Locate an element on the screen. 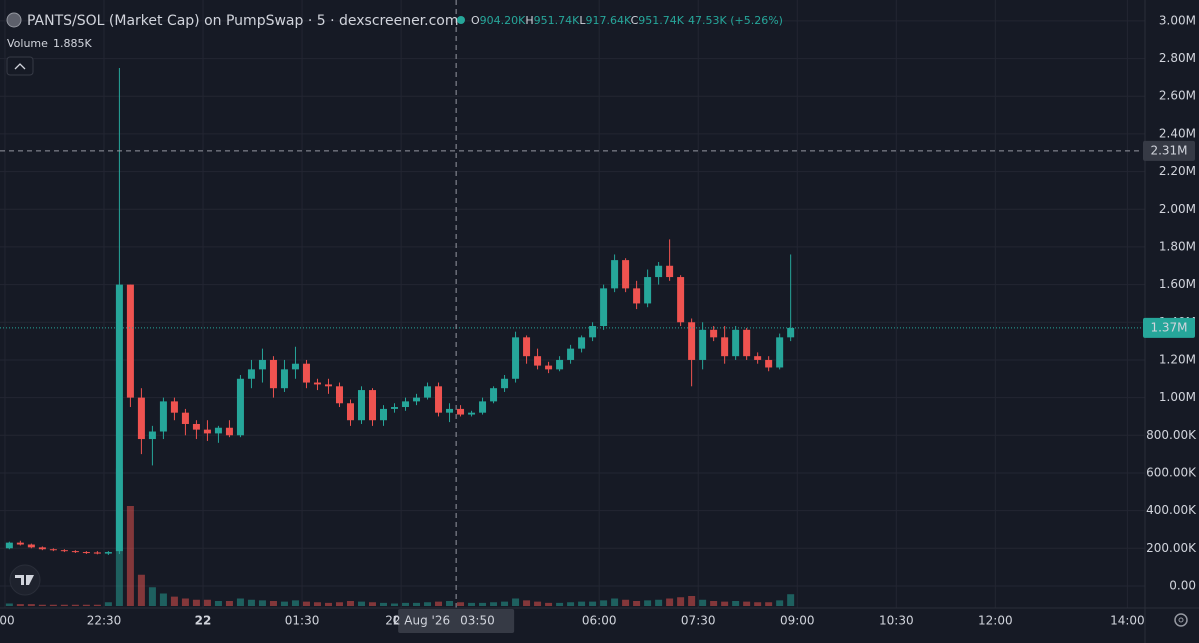 This screenshot has width=1199, height=643. settings-button is located at coordinates (1181, 620).